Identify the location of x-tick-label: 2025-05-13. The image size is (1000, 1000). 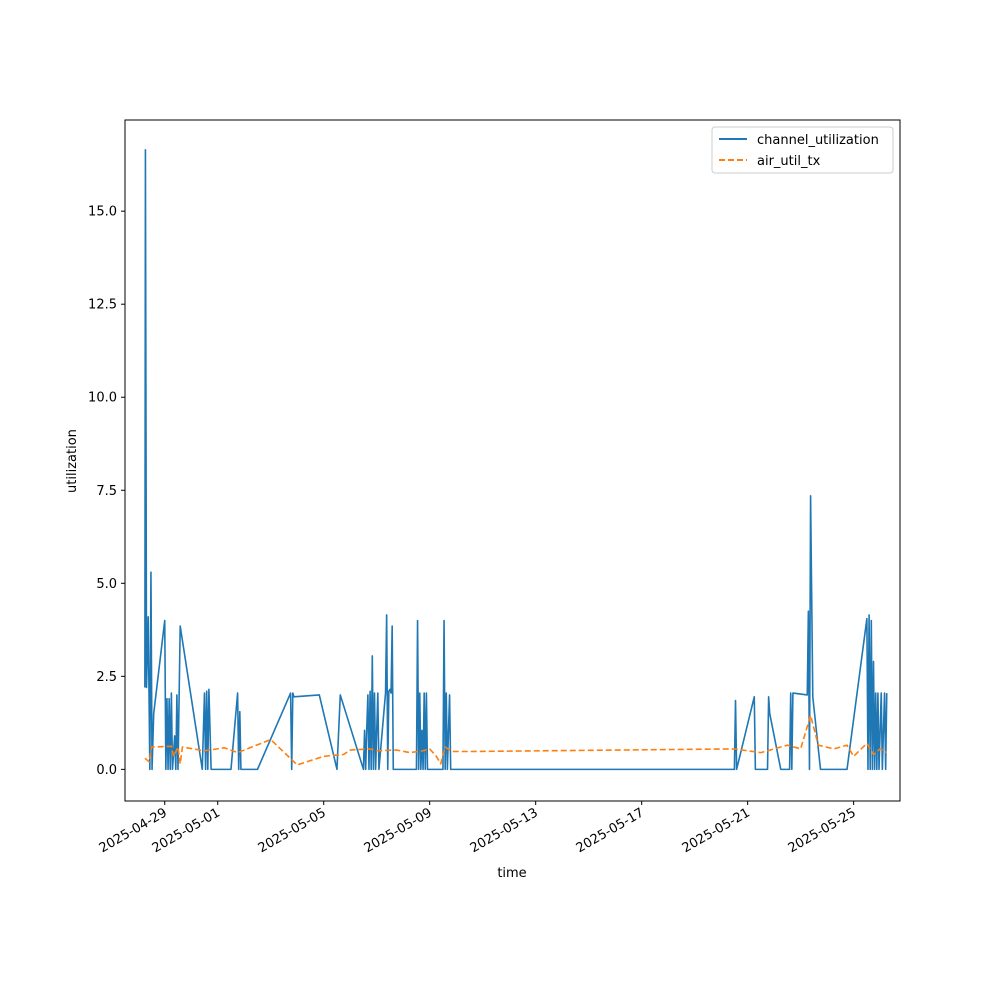
(504, 830).